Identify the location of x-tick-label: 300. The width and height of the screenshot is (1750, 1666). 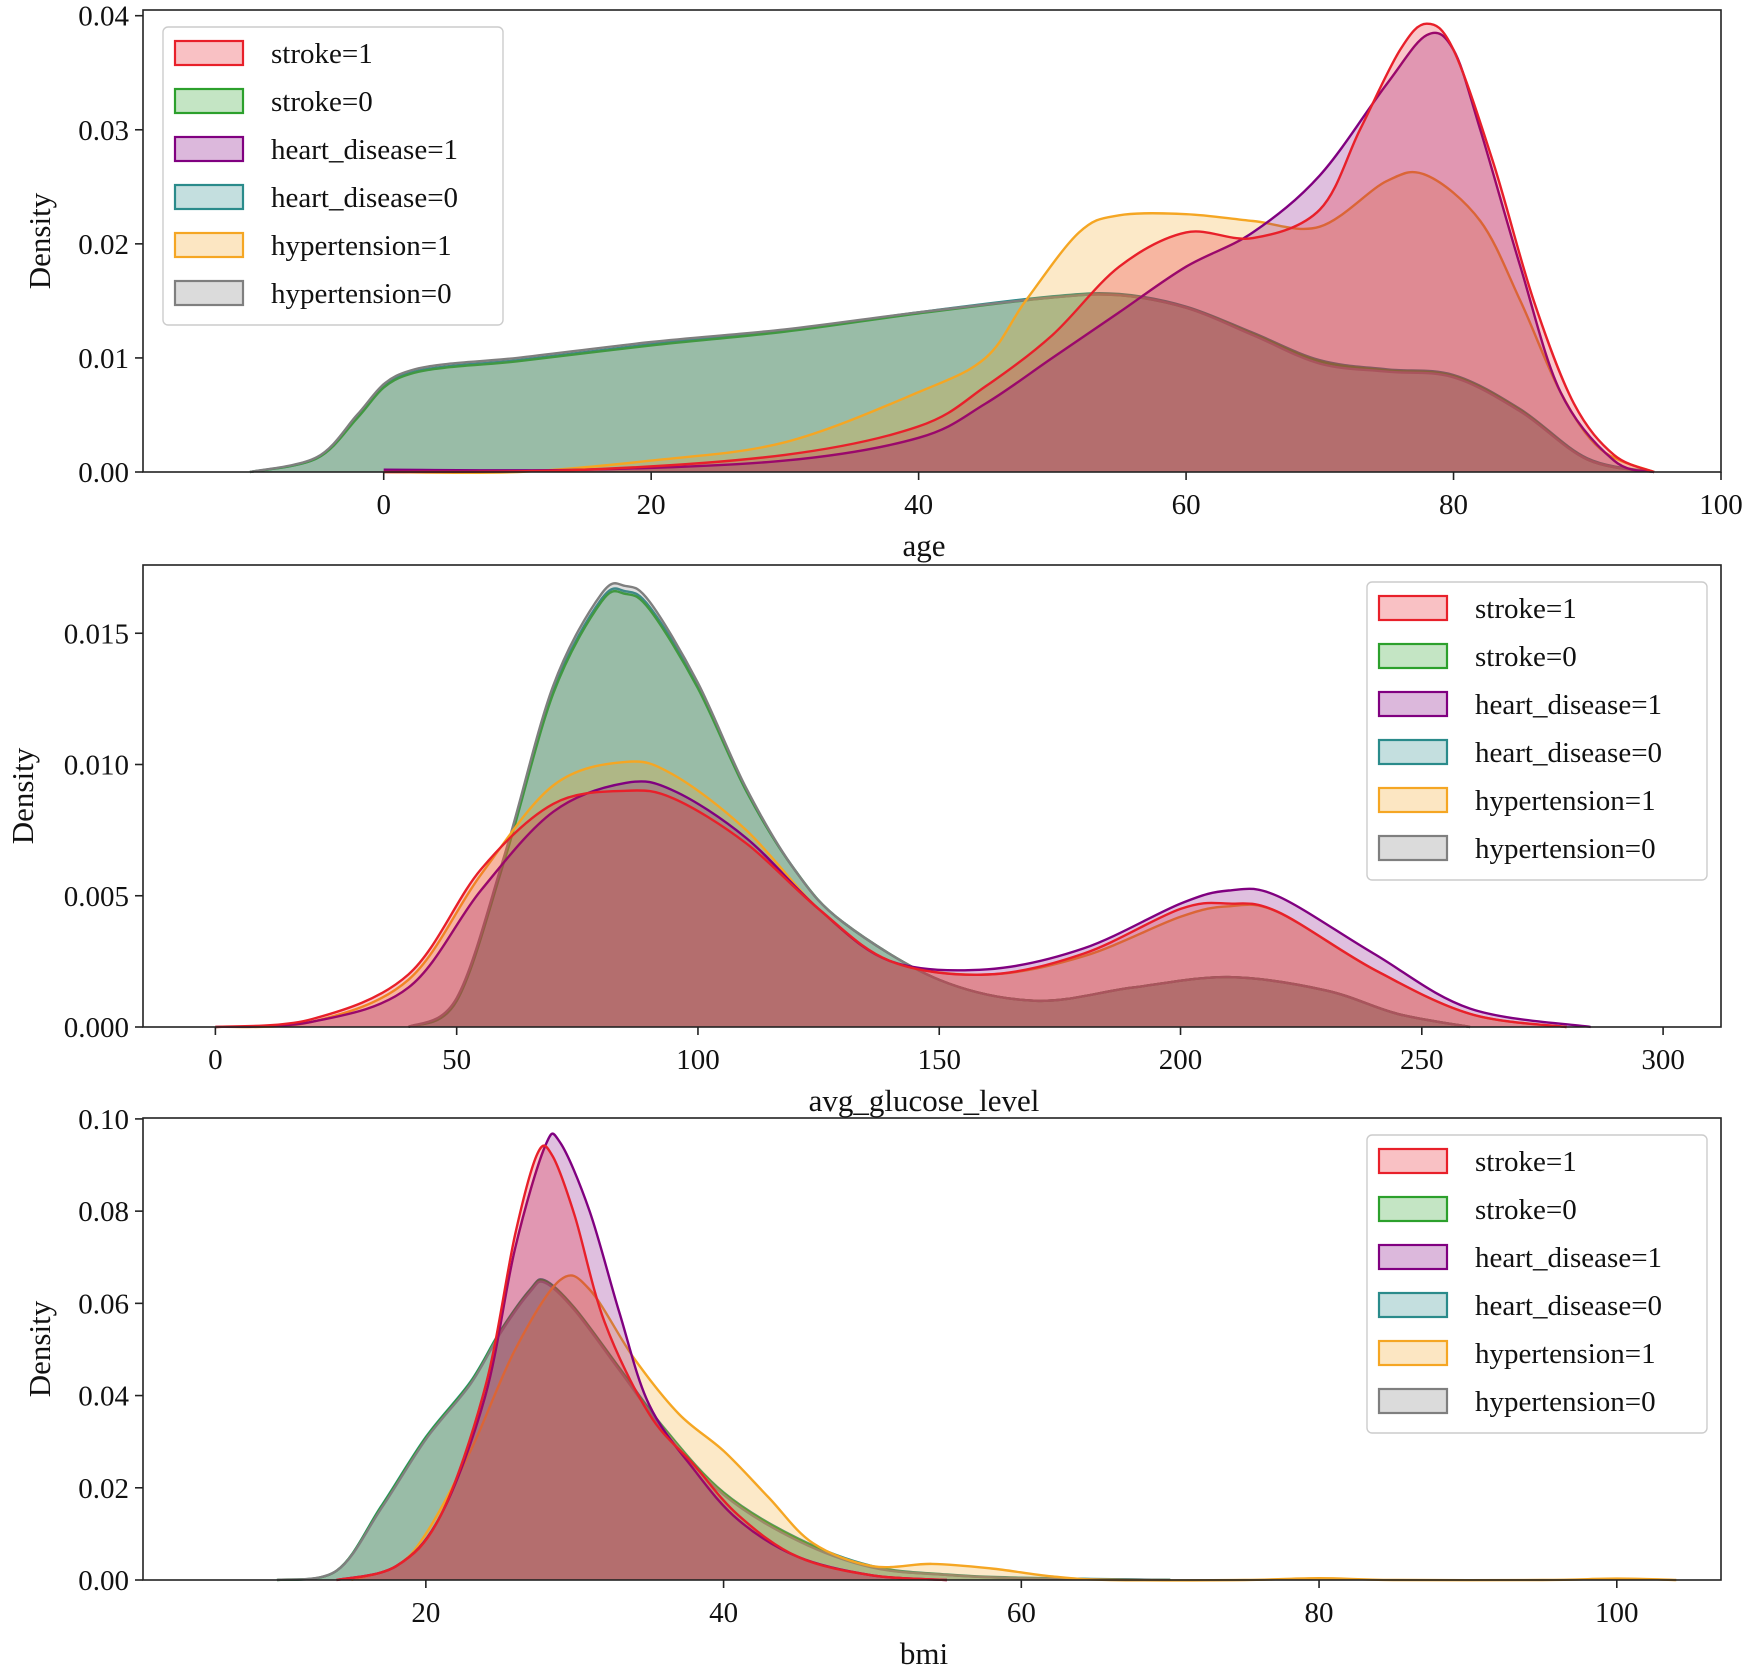
(1663, 1060).